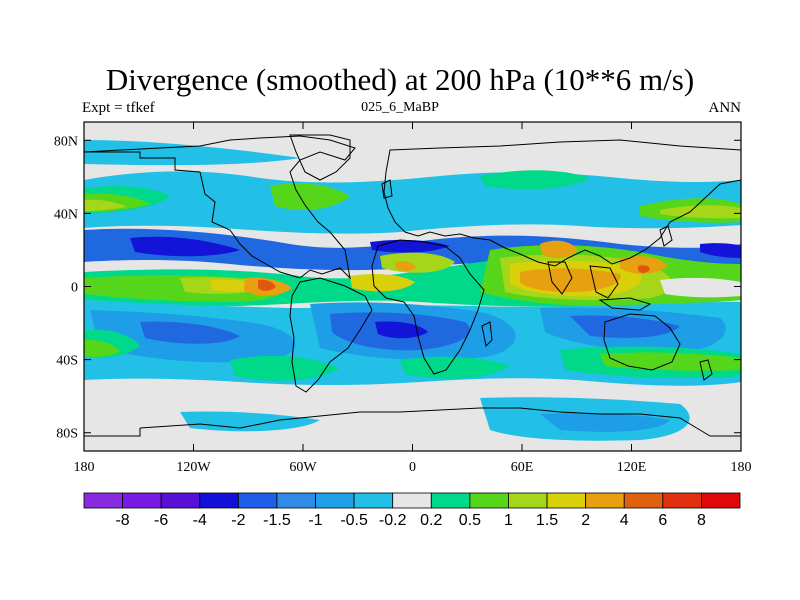 This screenshot has width=800, height=600. What do you see at coordinates (66, 141) in the screenshot?
I see `lat-tick-label: 80N` at bounding box center [66, 141].